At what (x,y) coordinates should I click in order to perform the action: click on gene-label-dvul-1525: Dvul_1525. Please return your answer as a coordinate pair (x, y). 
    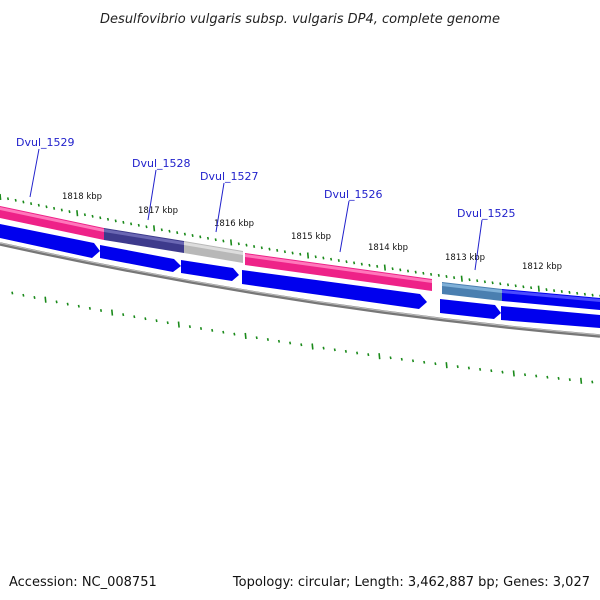
    Looking at the image, I should click on (486, 213).